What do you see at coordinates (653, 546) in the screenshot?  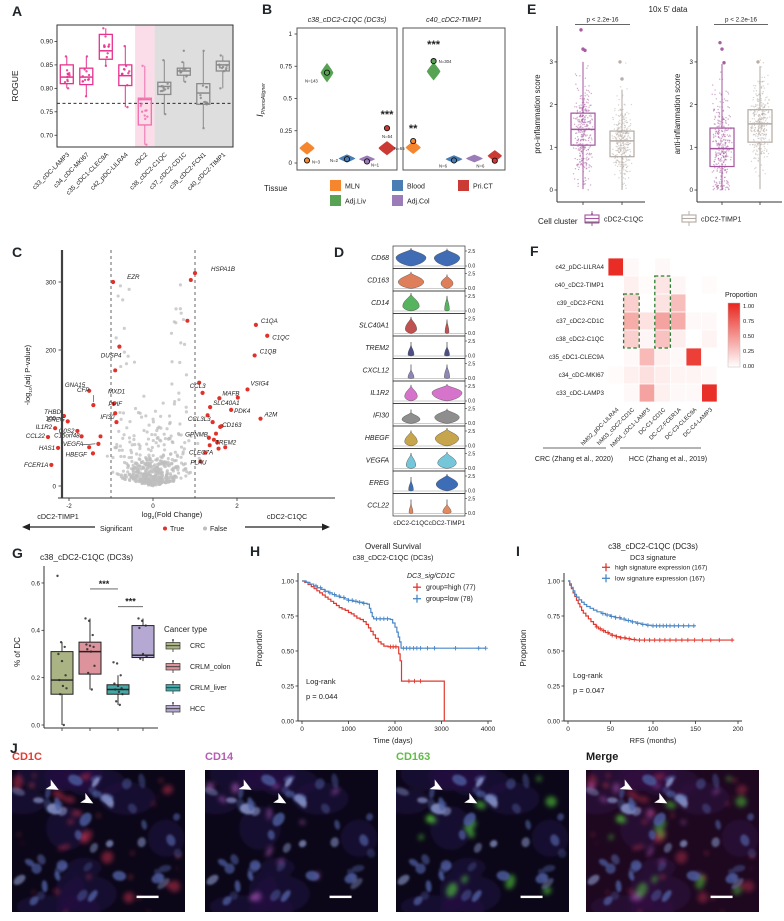 I see `svg-text: c38_cDC2-C1QC (DC3s)` at bounding box center [653, 546].